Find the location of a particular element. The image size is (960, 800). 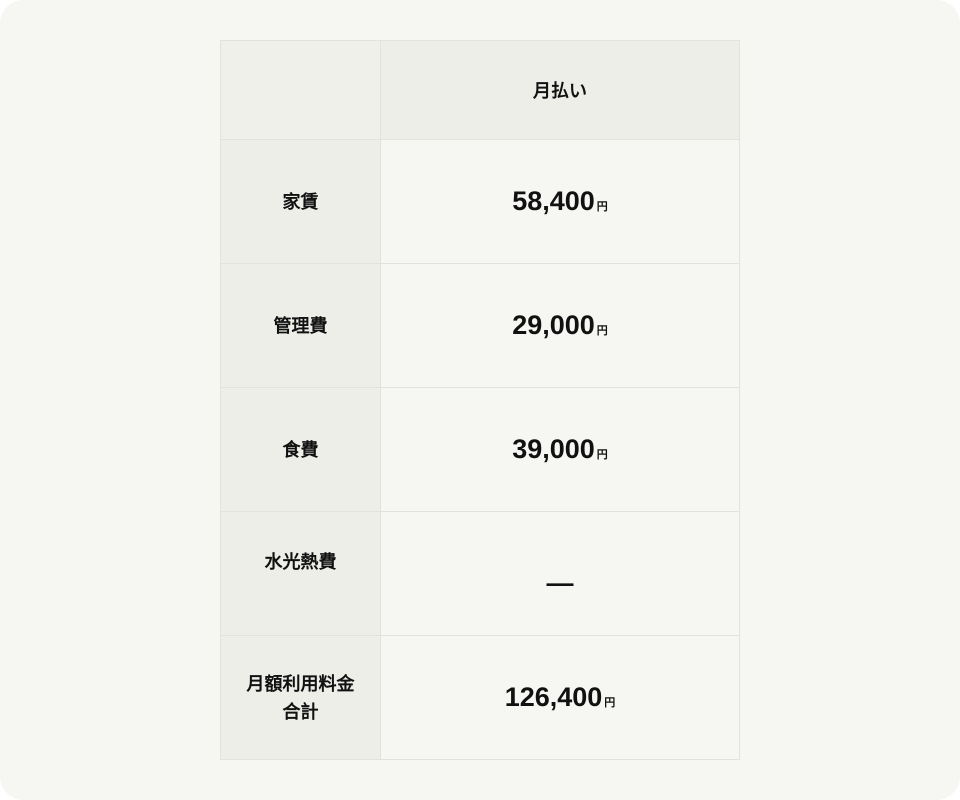

row-value-utilities: — is located at coordinates (560, 573).